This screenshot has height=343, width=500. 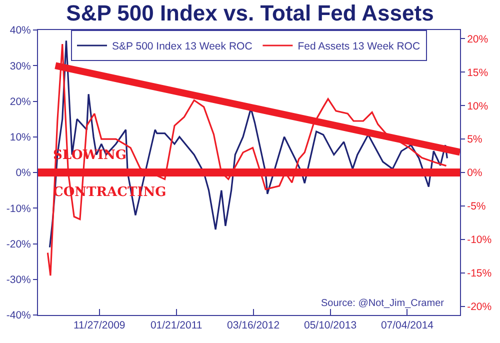 I want to click on y-tick-label: 30%, so click(x=20, y=66).